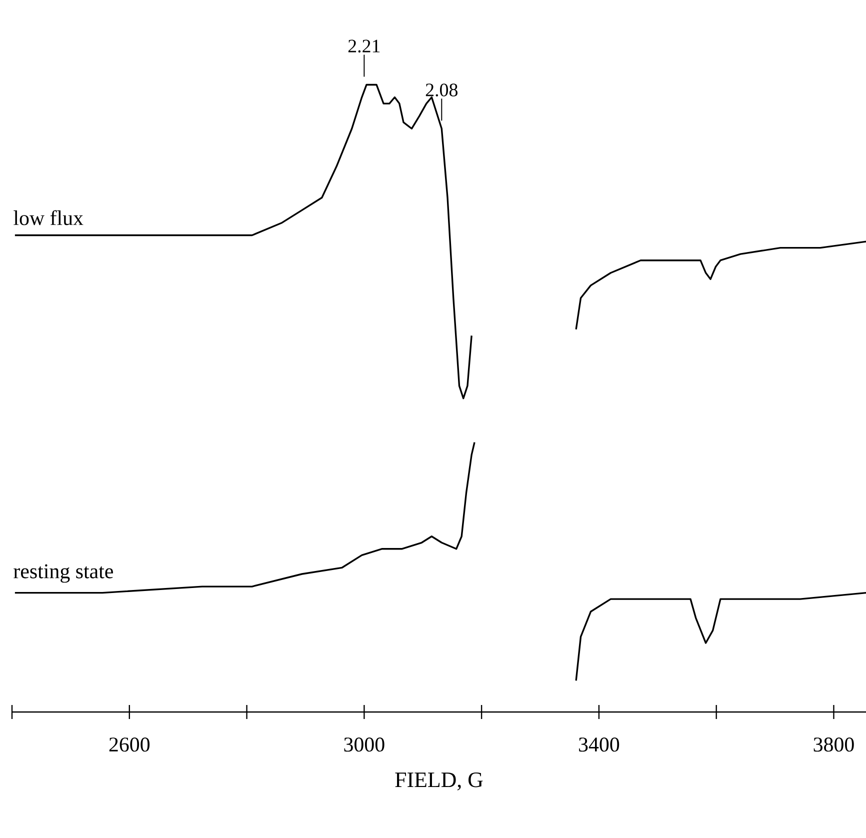  Describe the element at coordinates (364, 46) in the screenshot. I see `annotation: 2.21` at that location.